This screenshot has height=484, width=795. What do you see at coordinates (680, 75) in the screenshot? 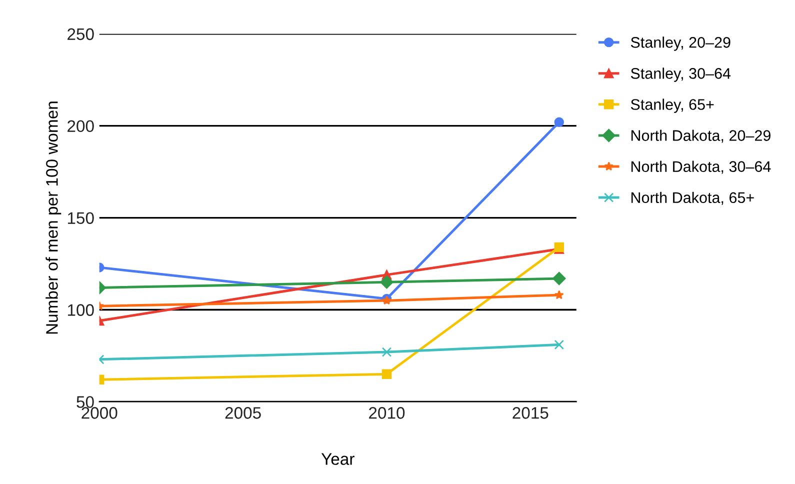
I see `legend-label: Stanley, 30–64` at bounding box center [680, 75].